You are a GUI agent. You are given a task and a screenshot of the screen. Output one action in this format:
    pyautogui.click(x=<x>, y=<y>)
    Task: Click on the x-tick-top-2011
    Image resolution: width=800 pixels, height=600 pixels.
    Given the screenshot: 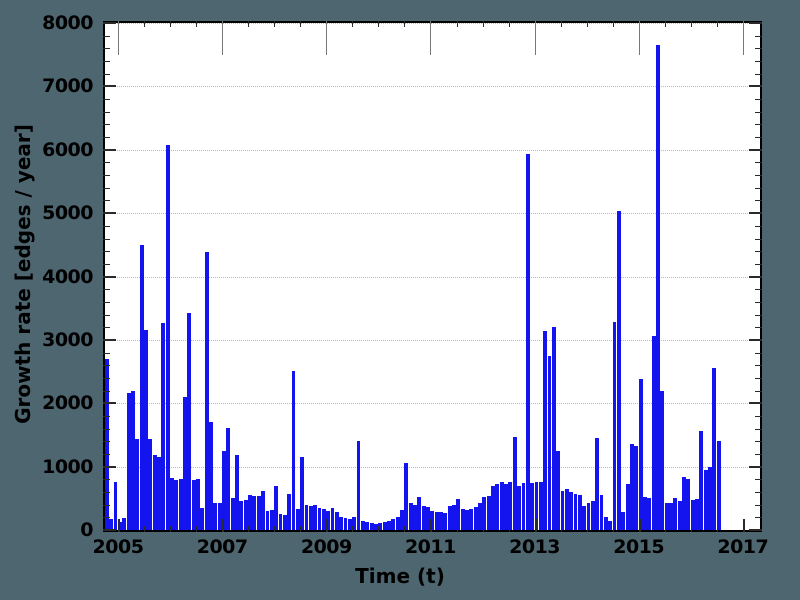 What is the action you would take?
    pyautogui.click(x=431, y=38)
    